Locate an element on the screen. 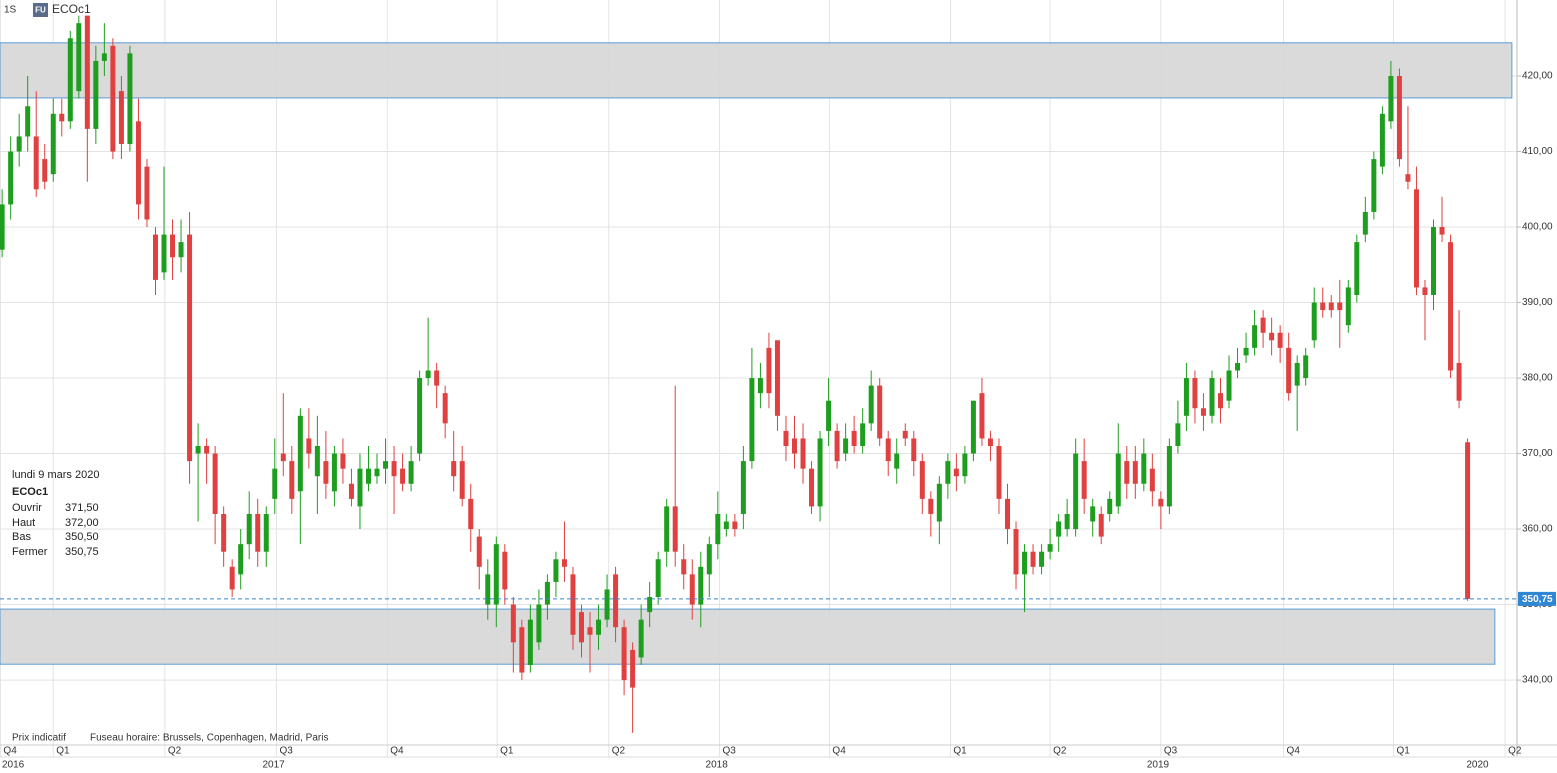 The image size is (1557, 773). y-tick-label: 390,00 is located at coordinates (1537, 302).